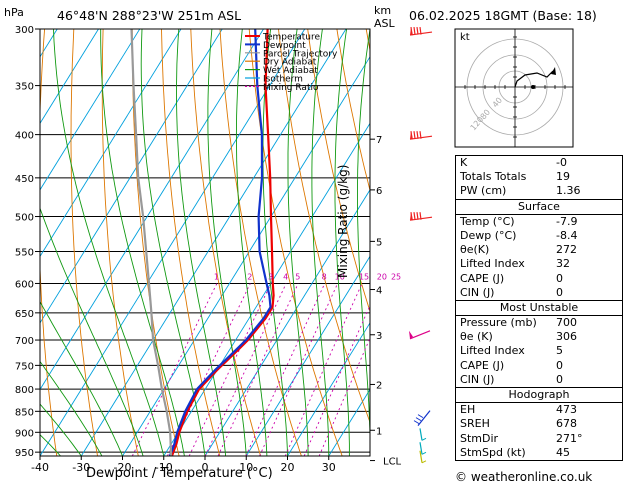  Describe the element at coordinates (24, 453) in the screenshot. I see `pressure-tick-label: 950` at that location.